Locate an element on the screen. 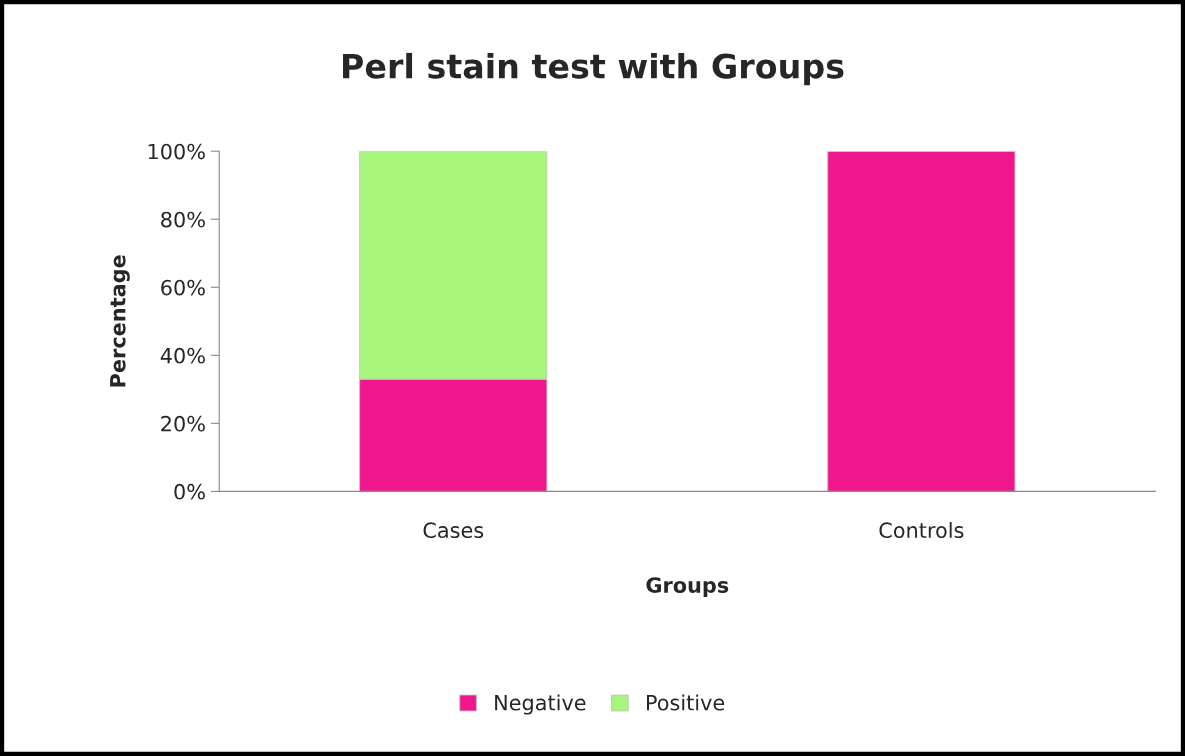 This screenshot has height=756, width=1185. y-tick-label: 40% is located at coordinates (182, 355).